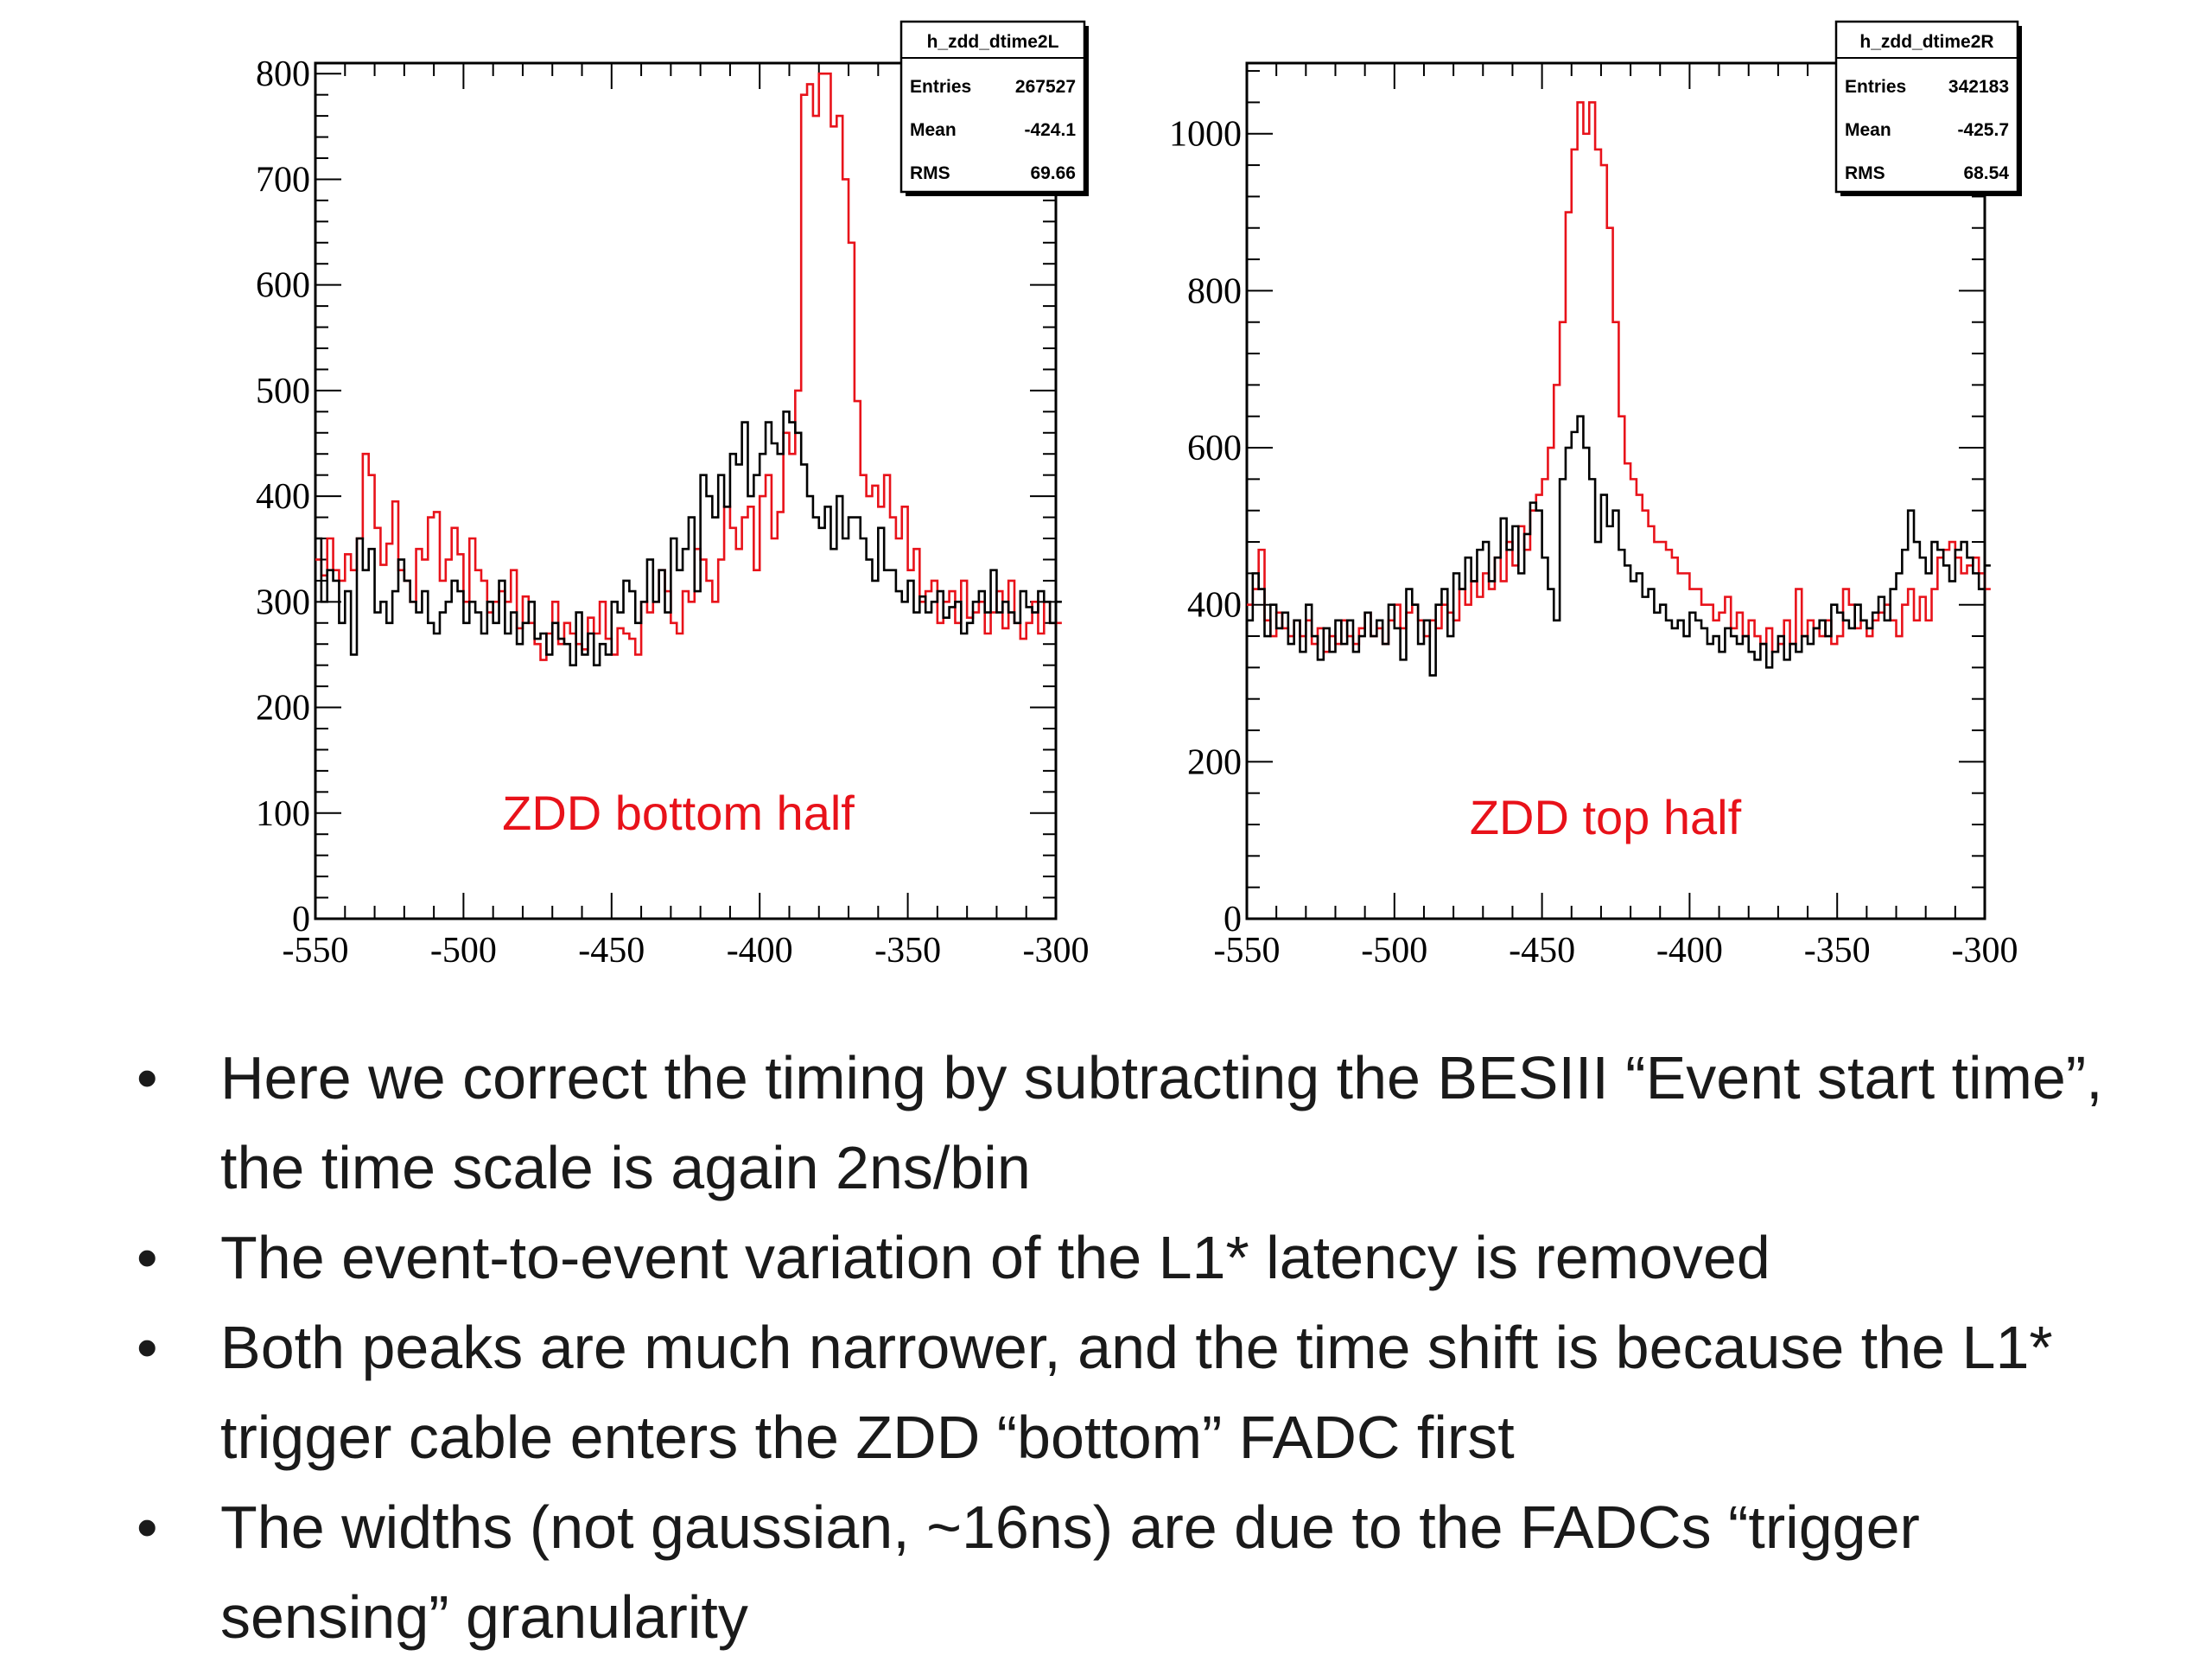  Describe the element at coordinates (1986, 173) in the screenshot. I see `stats-value: 68.54` at that location.